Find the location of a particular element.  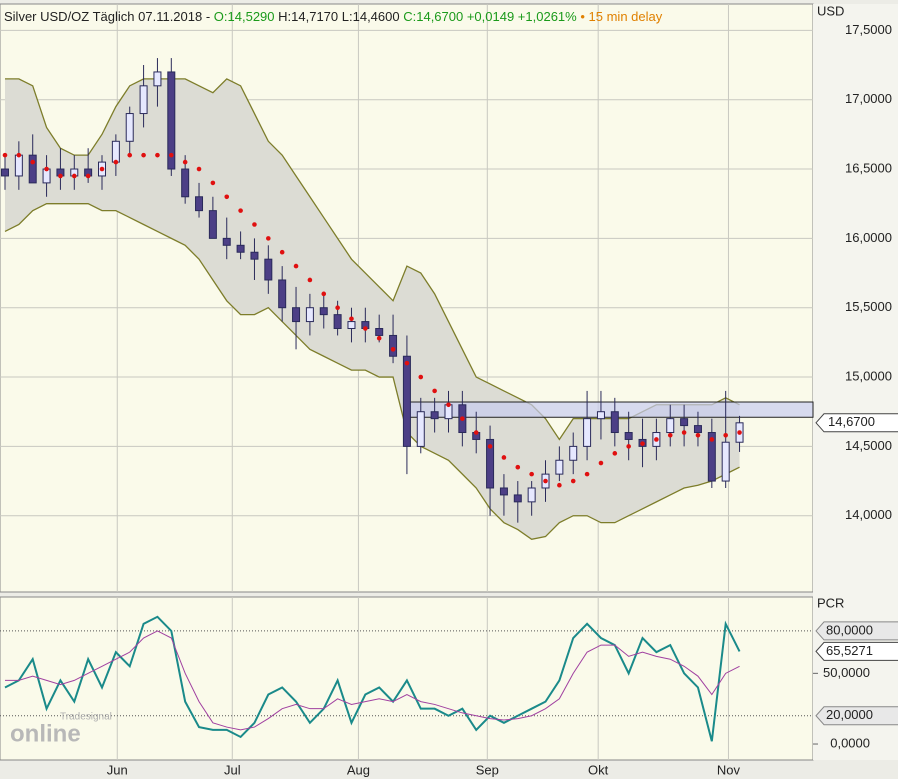

y2-tick-label: 0,0000 is located at coordinates (850, 742).